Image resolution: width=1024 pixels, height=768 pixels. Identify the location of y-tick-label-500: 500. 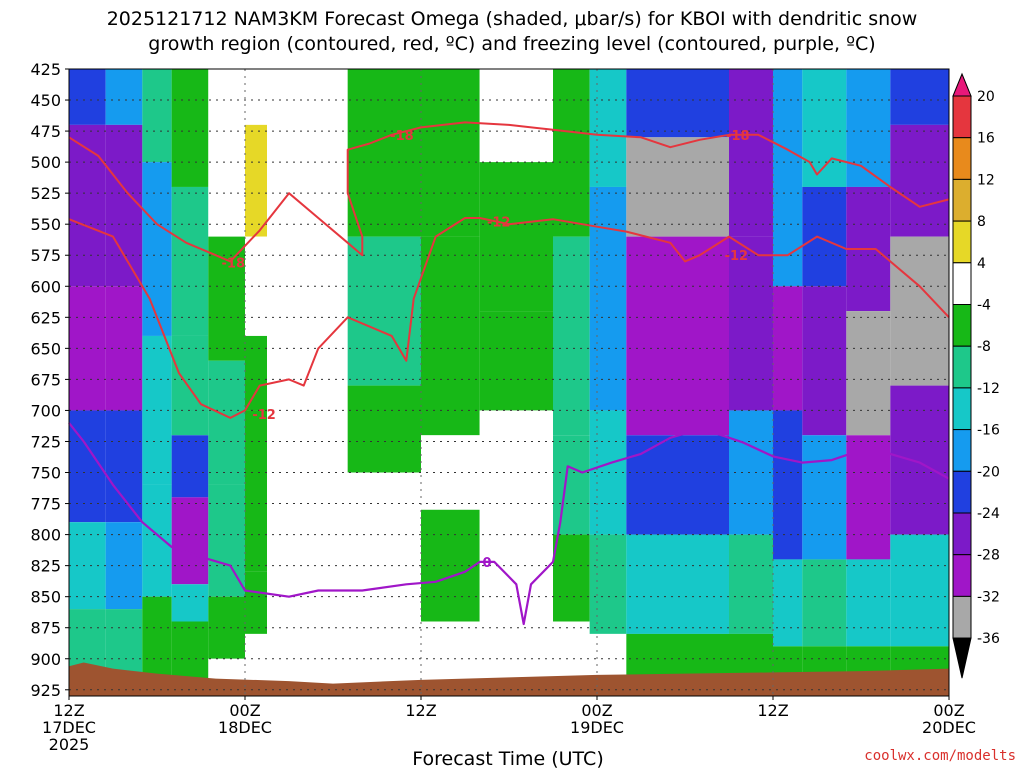
(45, 162).